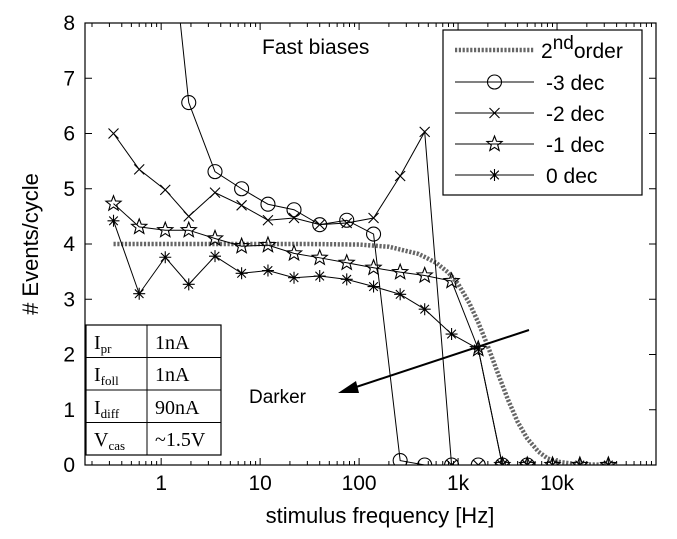 Image resolution: width=677 pixels, height=539 pixels. Describe the element at coordinates (547, 51) in the screenshot. I see `legend-label-second-order-main: 2` at that location.